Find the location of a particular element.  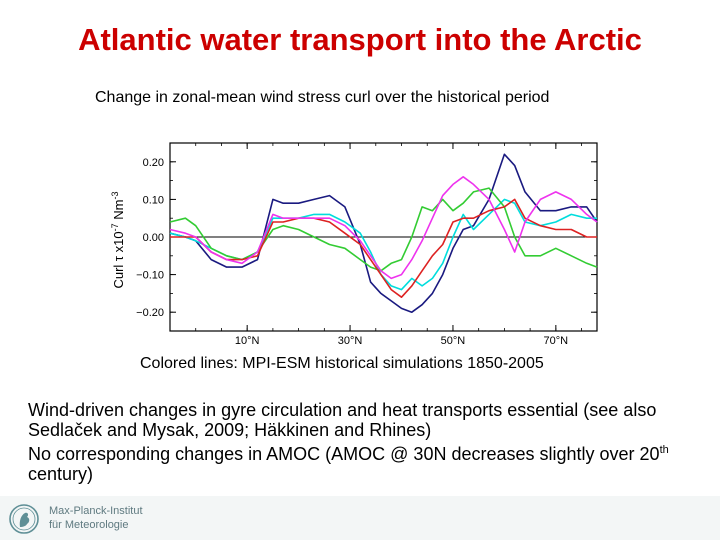

y-tick-label: 0.20 is located at coordinates (153, 163).